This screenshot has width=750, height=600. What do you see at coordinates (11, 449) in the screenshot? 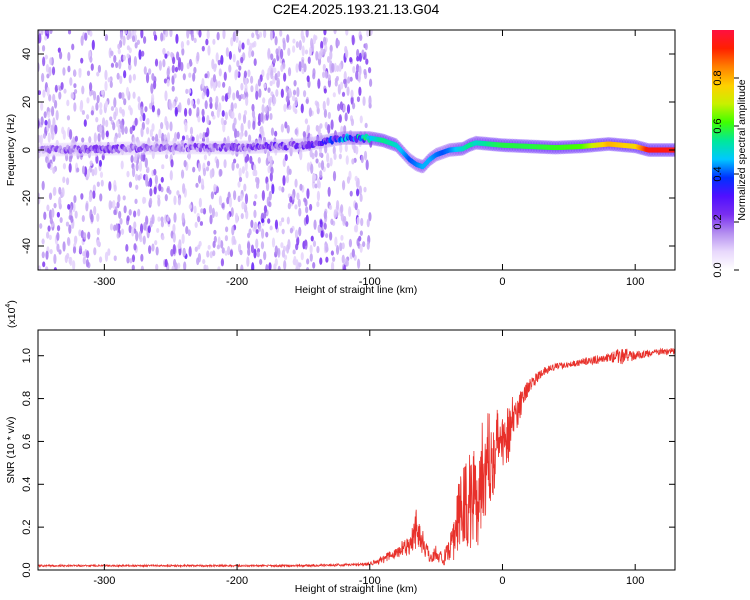
I see `snr-ylabel: SNR (10 * v/v)` at bounding box center [11, 449].